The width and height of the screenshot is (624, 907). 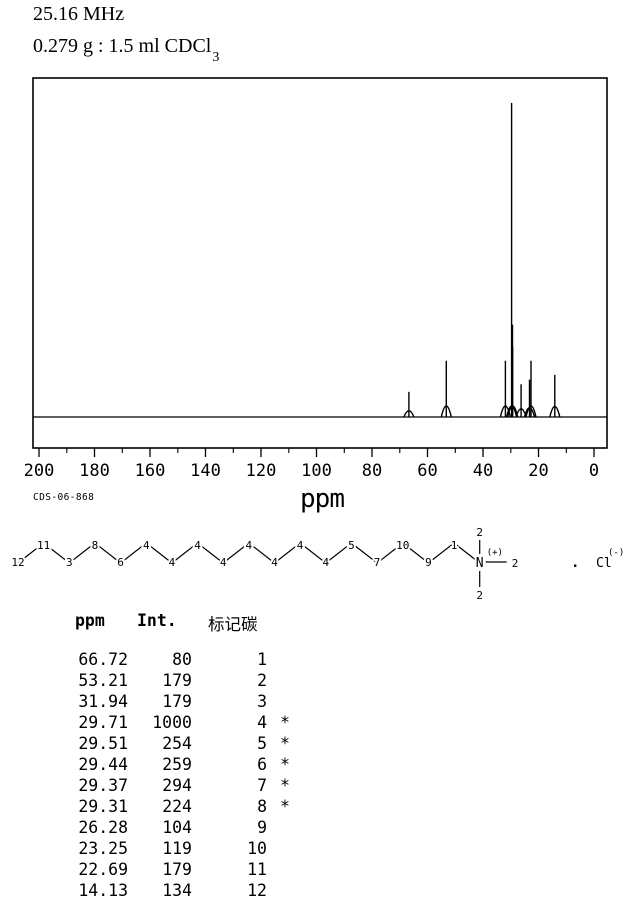 I want to click on carbon-label: 3, so click(x=69, y=562).